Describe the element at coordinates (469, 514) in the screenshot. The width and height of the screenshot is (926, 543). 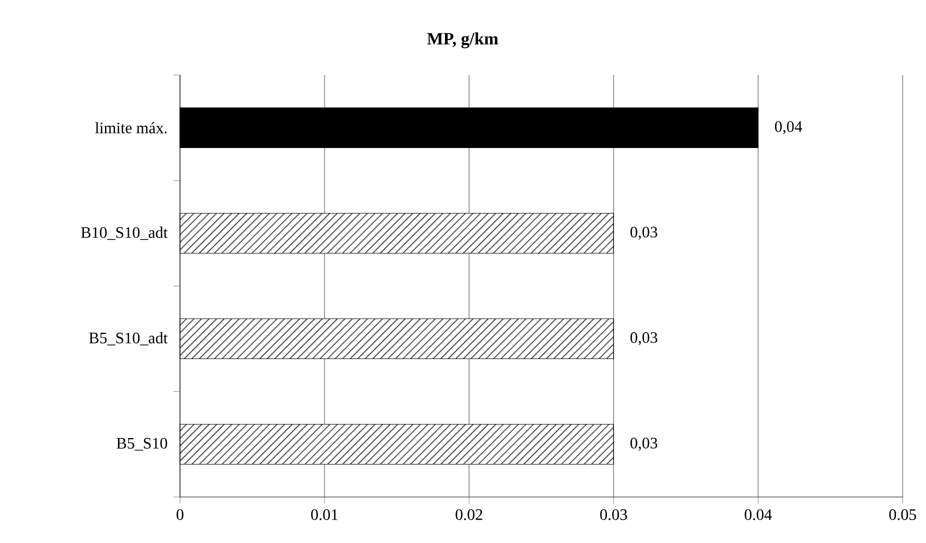
I see `x-tick-label: 0.02` at that location.